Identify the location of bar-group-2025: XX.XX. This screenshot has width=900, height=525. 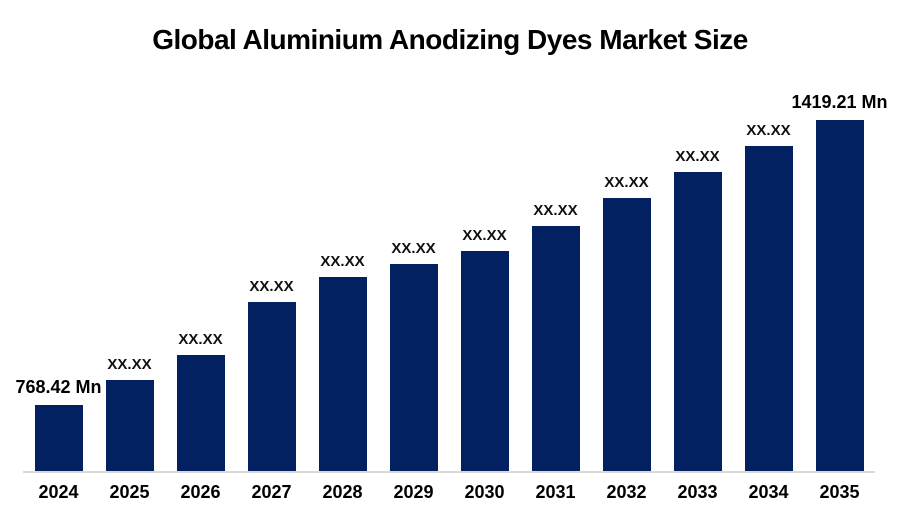
(129, 413).